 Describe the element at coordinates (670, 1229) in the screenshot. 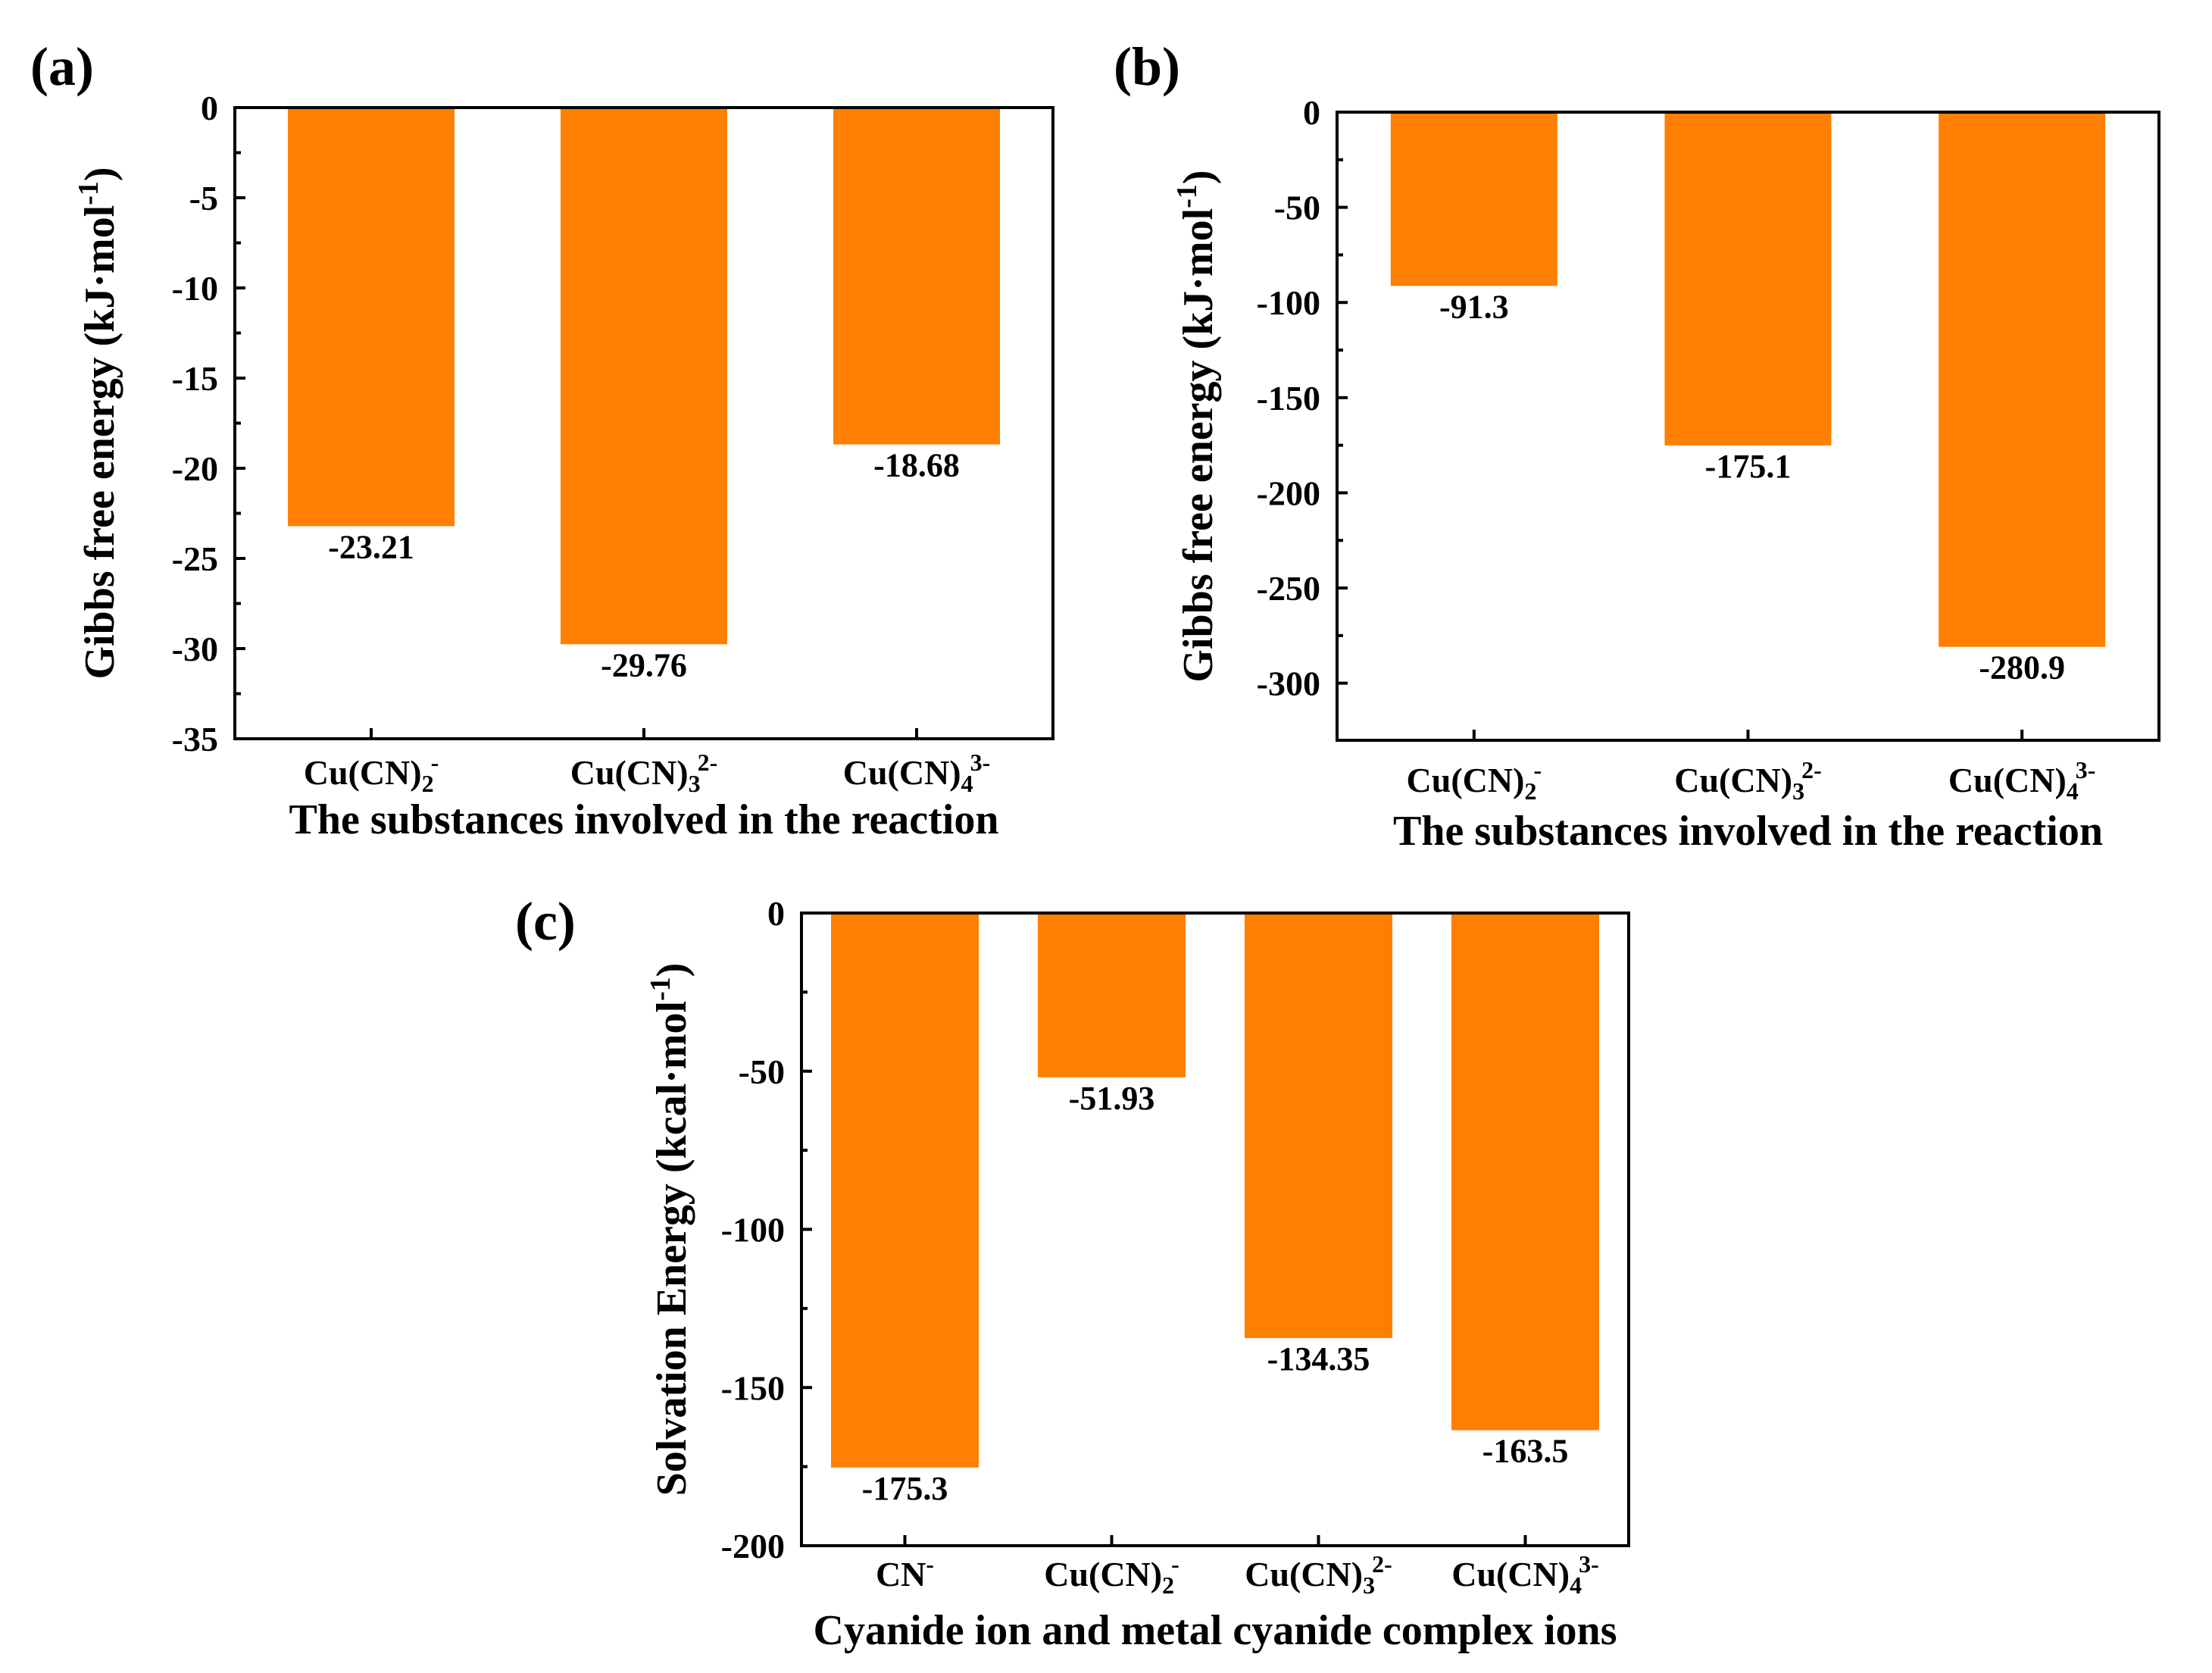

I see `y-axis-title: Solvation Energy (kcal·mol-1)` at that location.